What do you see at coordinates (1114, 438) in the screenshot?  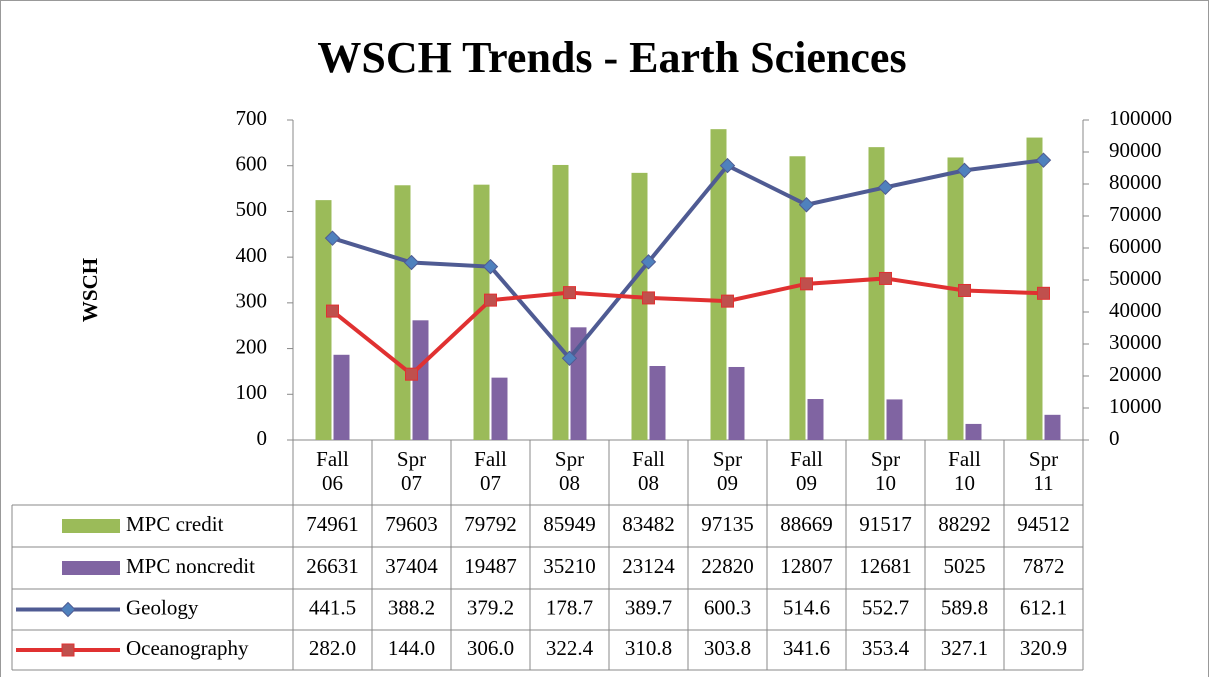 I see `y2-tick-label: 0` at bounding box center [1114, 438].